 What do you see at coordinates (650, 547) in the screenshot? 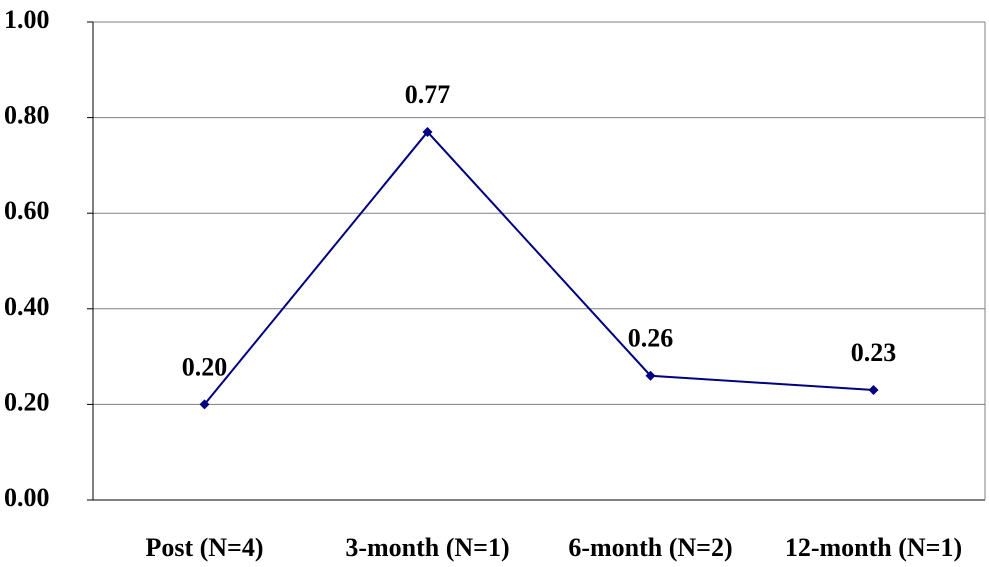
I see `x-tick-label: 6-month (N=2)` at bounding box center [650, 547].